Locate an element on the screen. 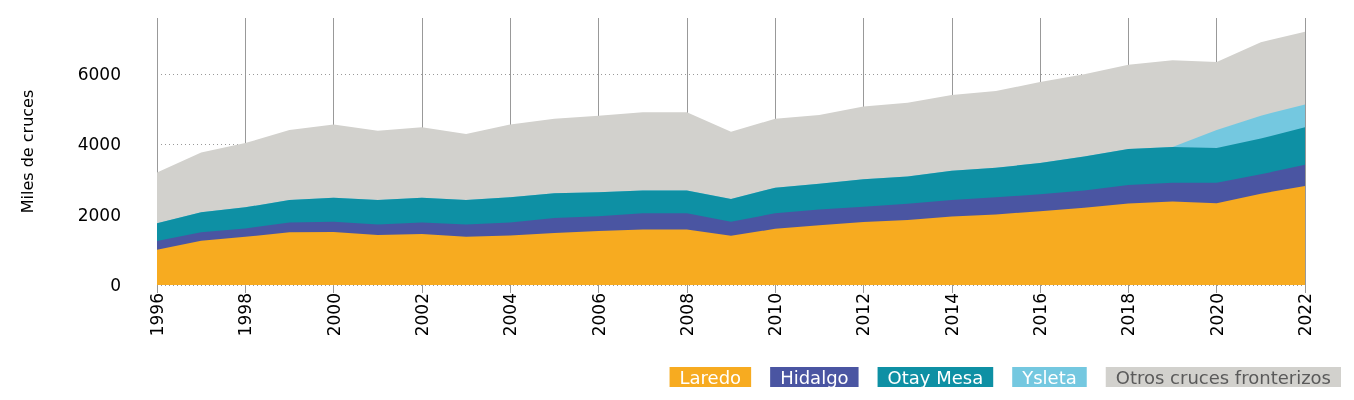 This screenshot has height=400, width=1354. y-tick-label: 6000 is located at coordinates (99, 74).